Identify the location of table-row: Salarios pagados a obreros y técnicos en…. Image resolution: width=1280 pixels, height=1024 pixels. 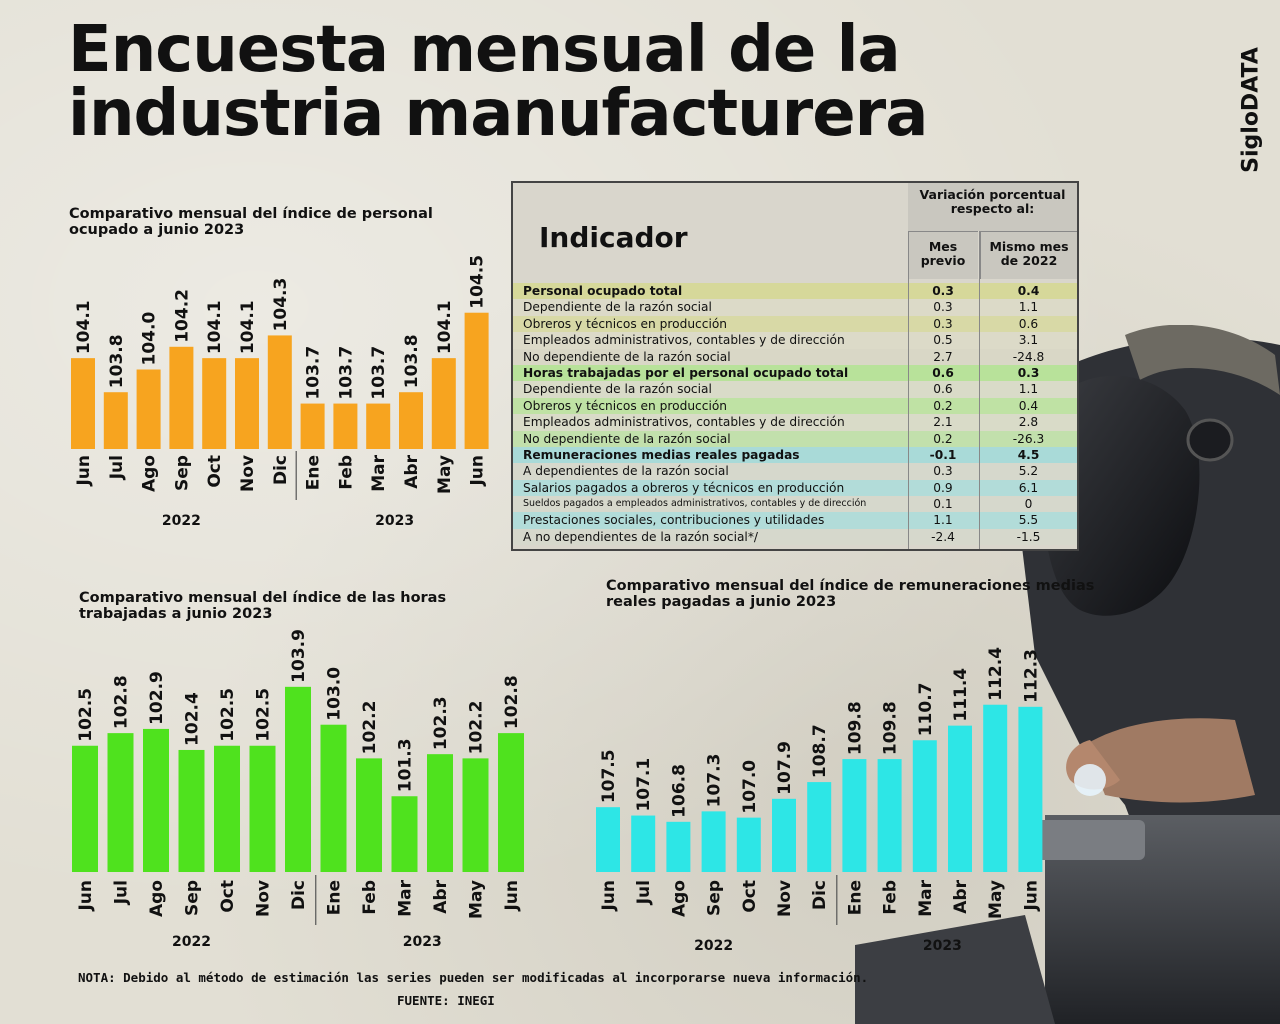
(795, 488).